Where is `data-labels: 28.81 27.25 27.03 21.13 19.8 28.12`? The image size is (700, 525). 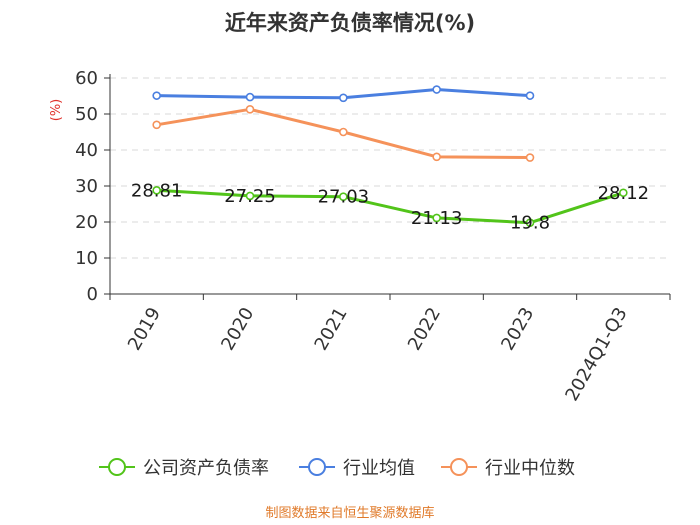 data-labels: 28.81 27.25 27.03 21.13 19.8 28.12 is located at coordinates (390, 206).